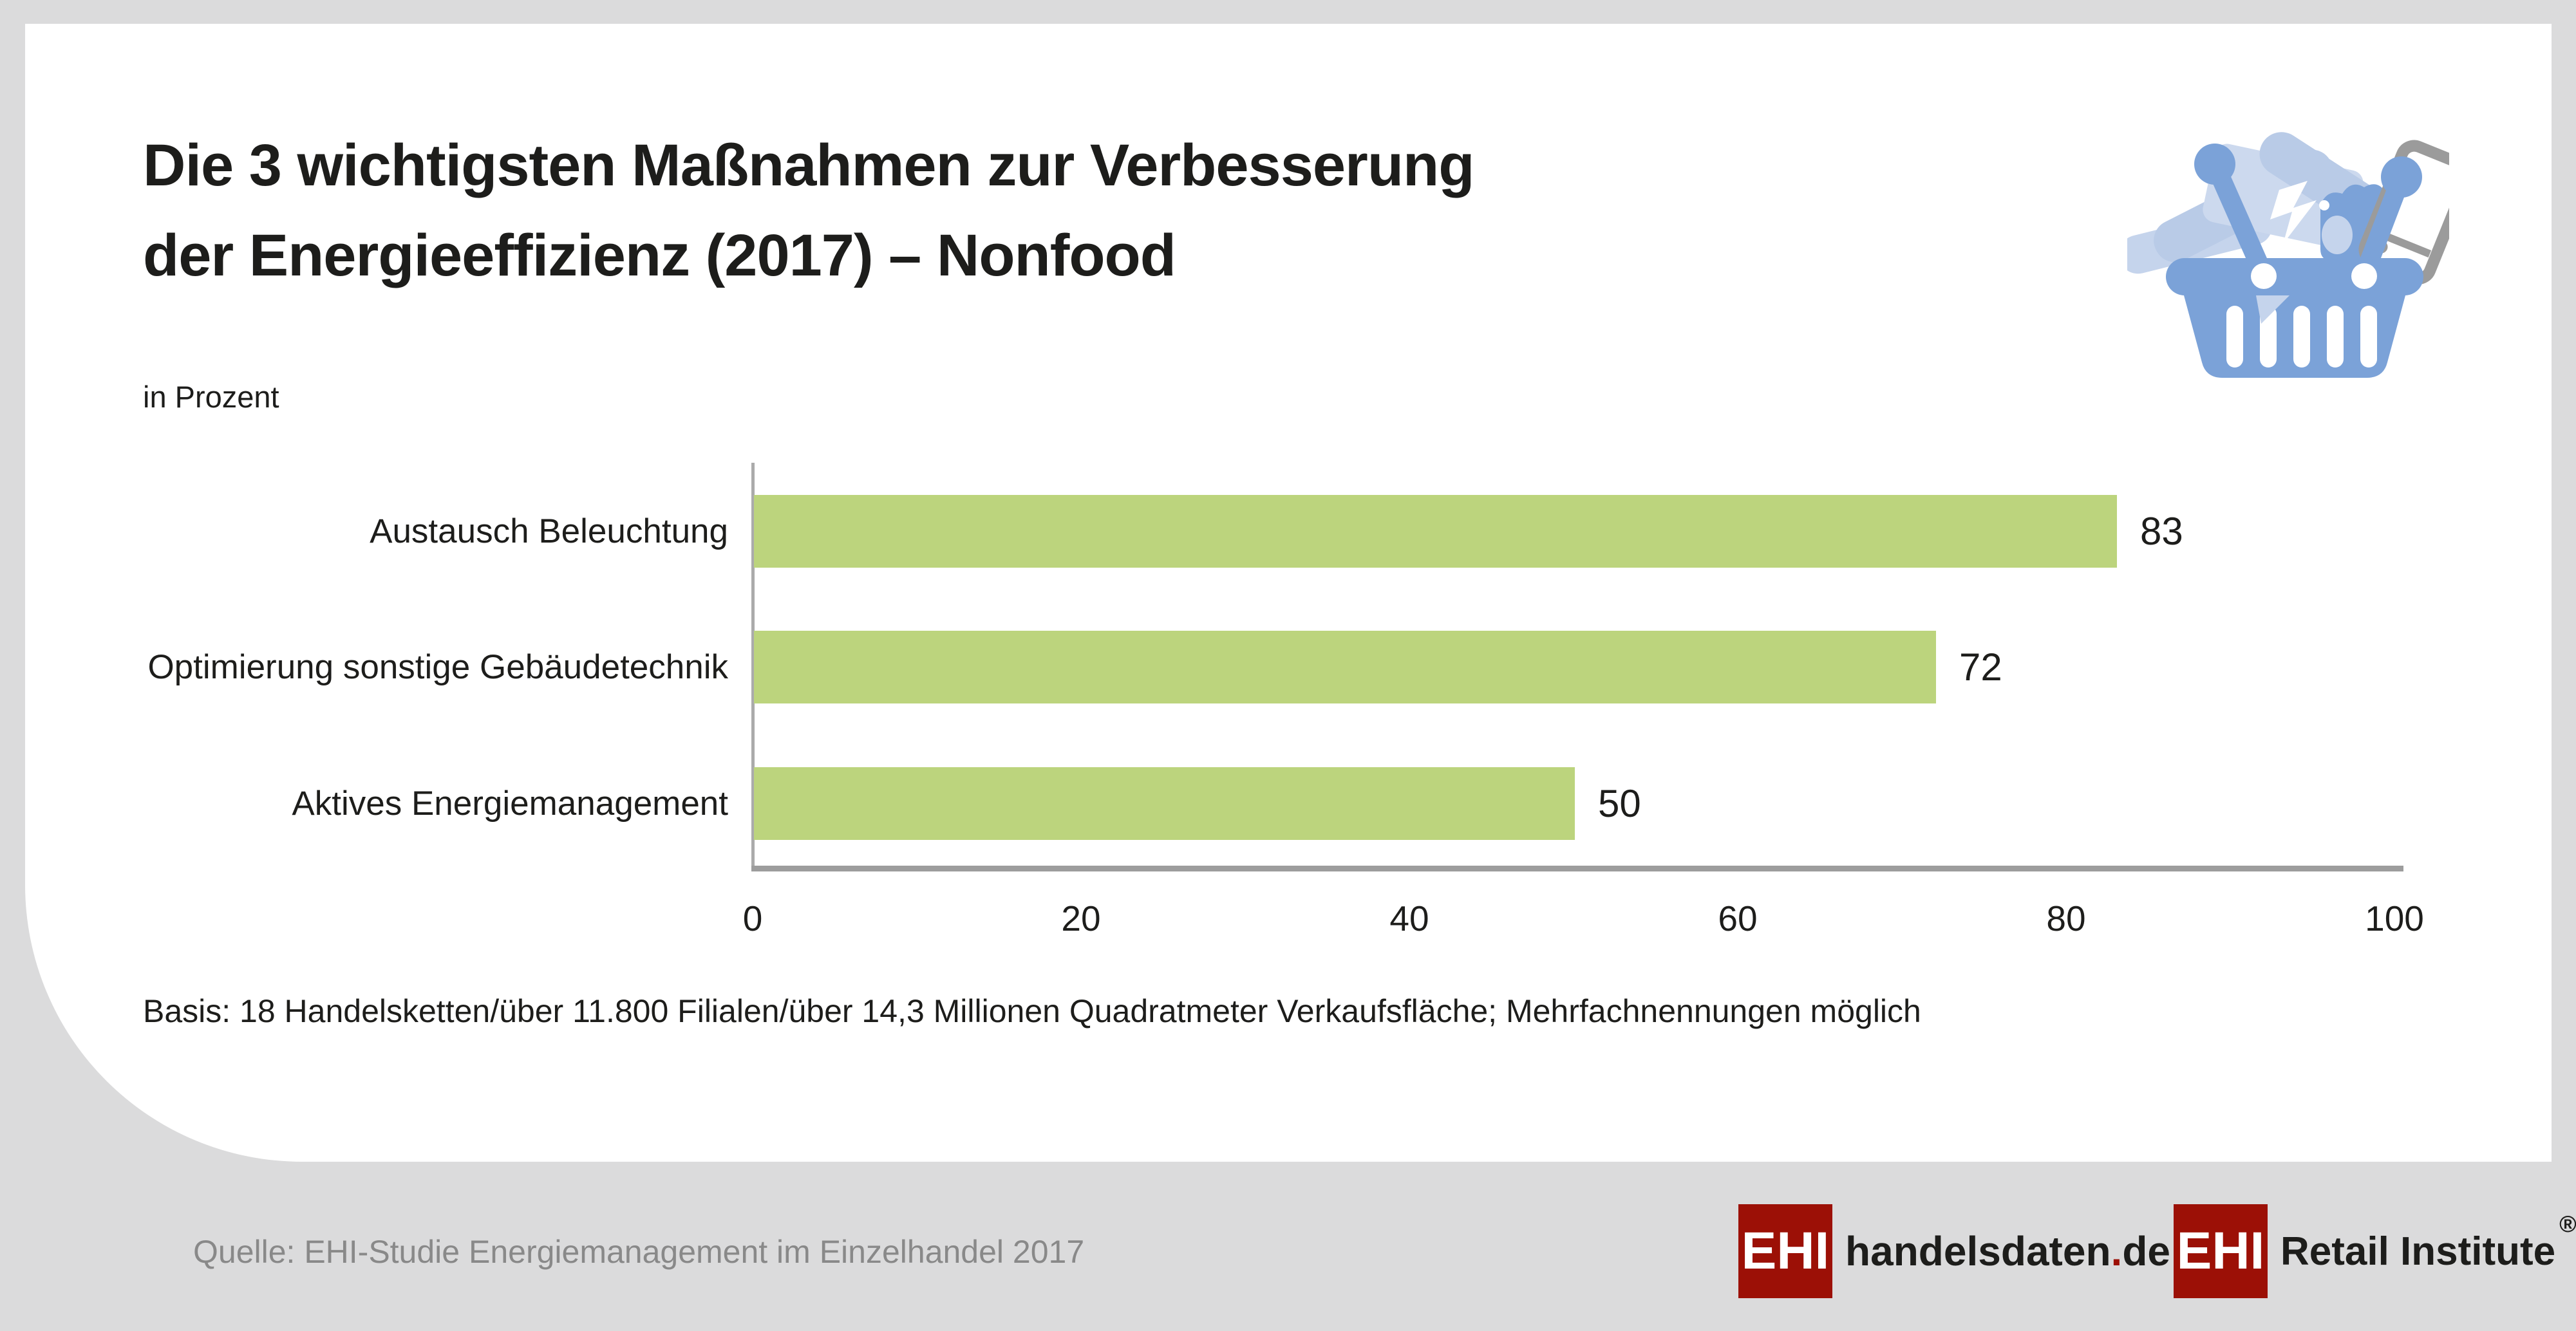  I want to click on category-label: Austausch Beleuchtung, so click(549, 531).